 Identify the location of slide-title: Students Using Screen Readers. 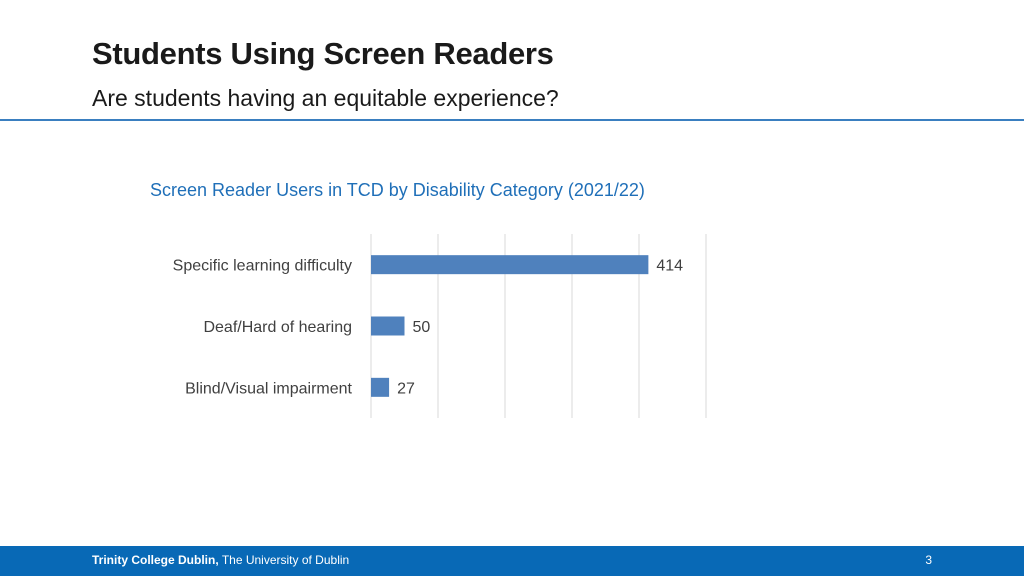
(323, 53).